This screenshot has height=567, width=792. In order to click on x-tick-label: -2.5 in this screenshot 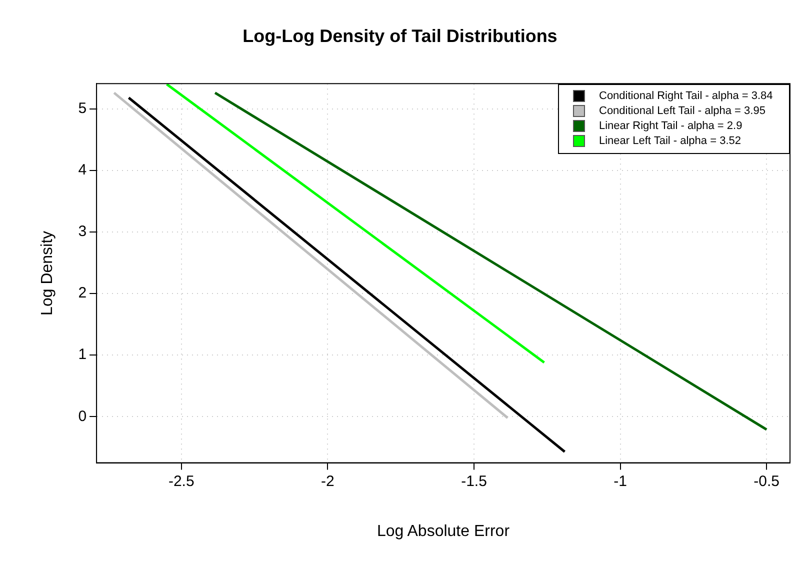, I will do `click(181, 481)`.